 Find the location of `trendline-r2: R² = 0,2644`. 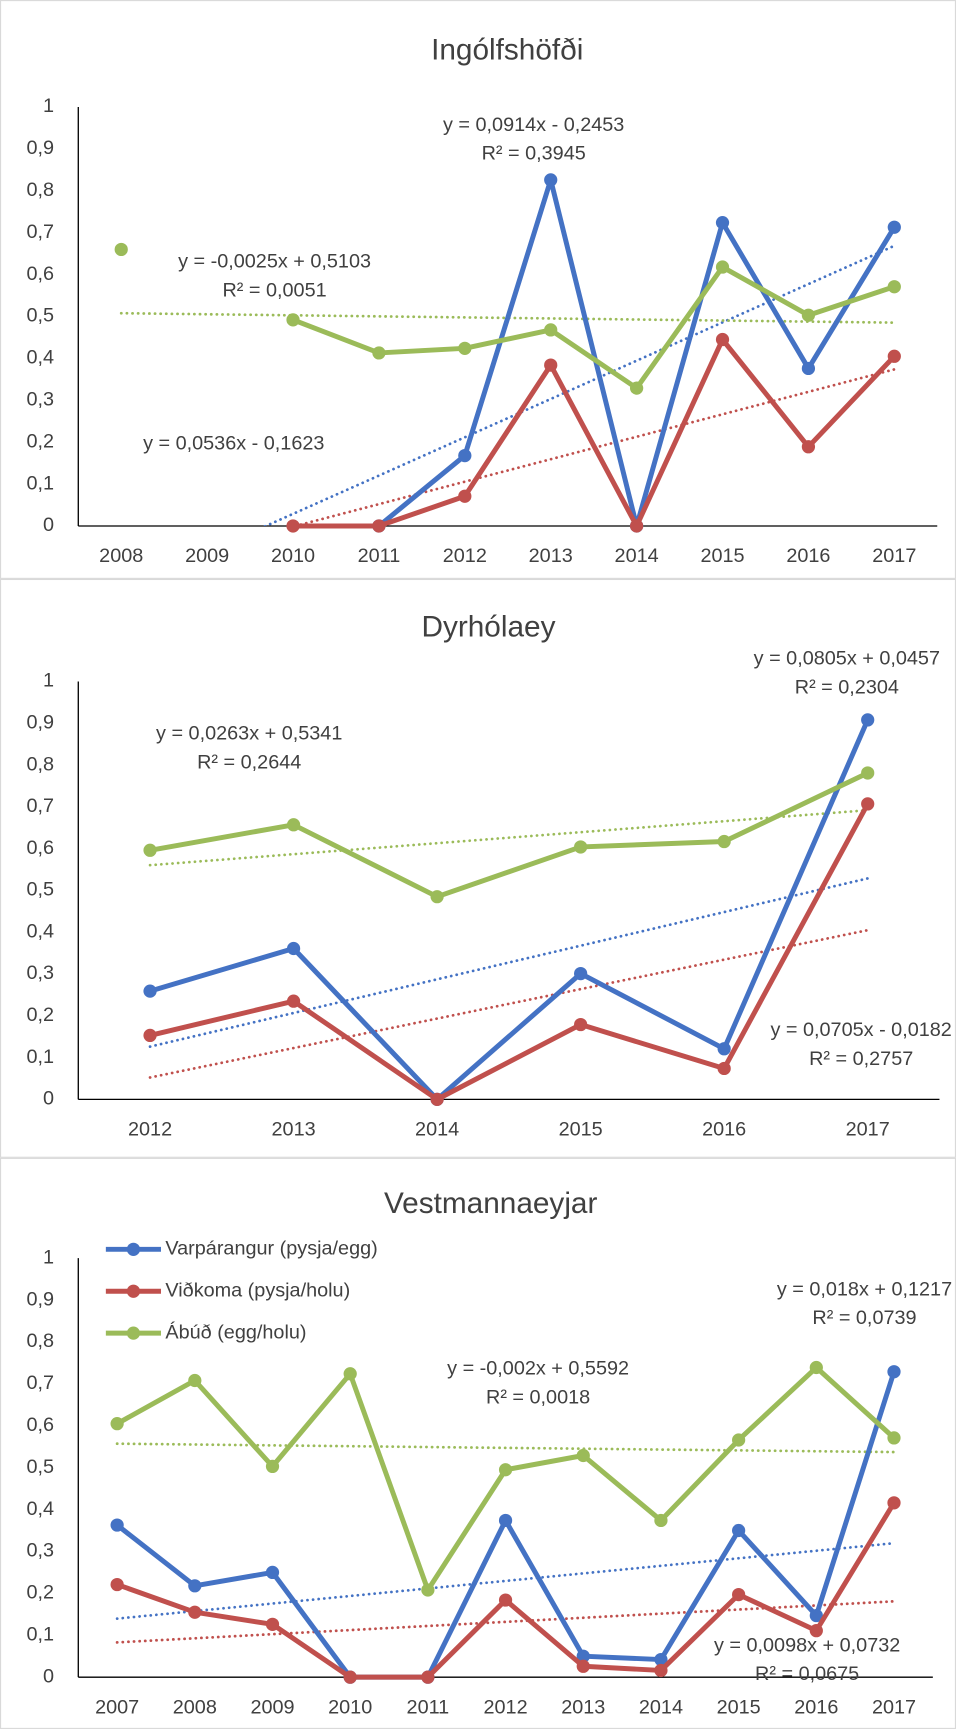

trendline-r2: R² = 0,2644 is located at coordinates (249, 762).